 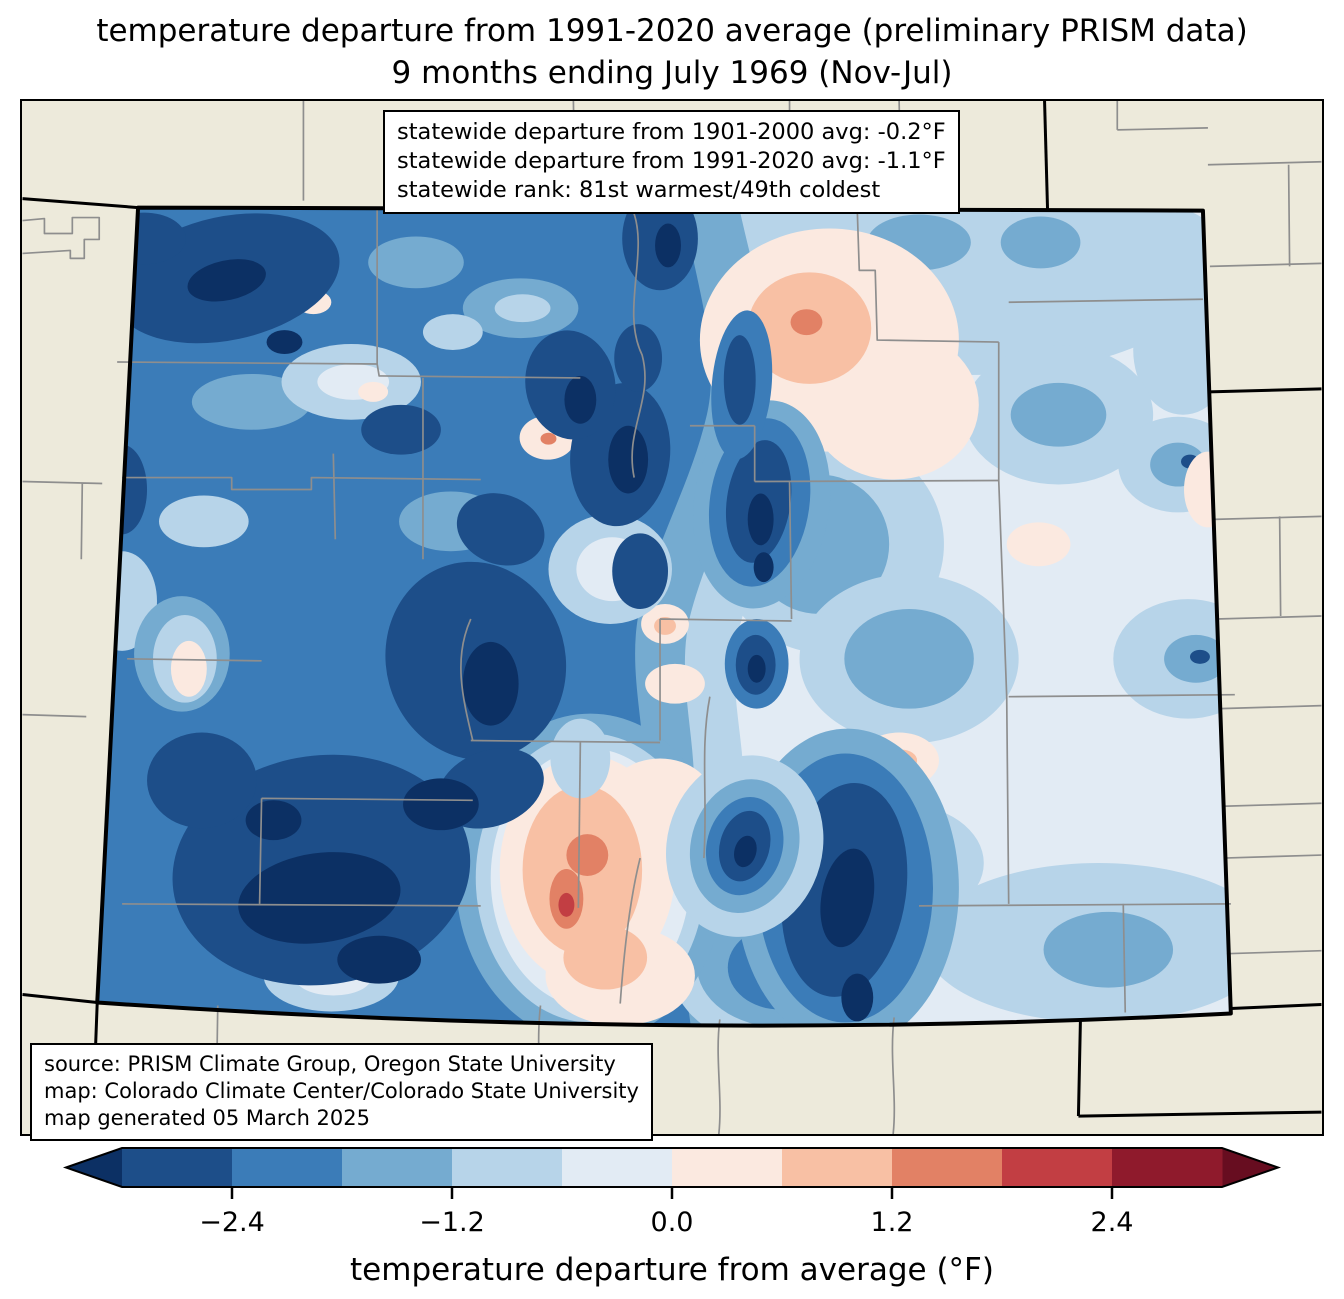 I want to click on generated-date-line: map generated 05 March 2025, so click(x=207, y=1118).